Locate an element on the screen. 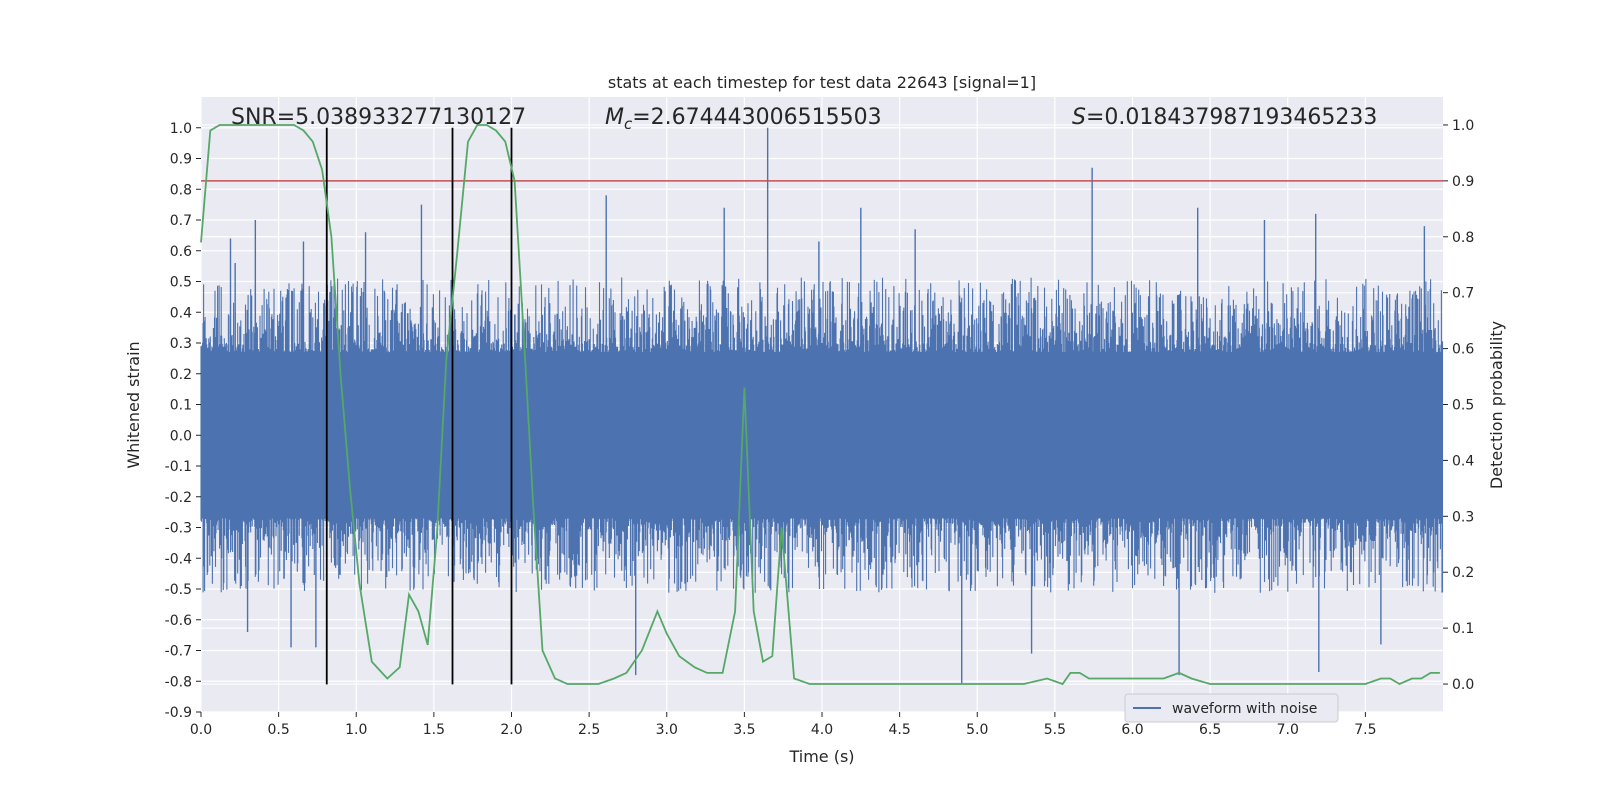  x-tick-label: 1.5 is located at coordinates (434, 730).